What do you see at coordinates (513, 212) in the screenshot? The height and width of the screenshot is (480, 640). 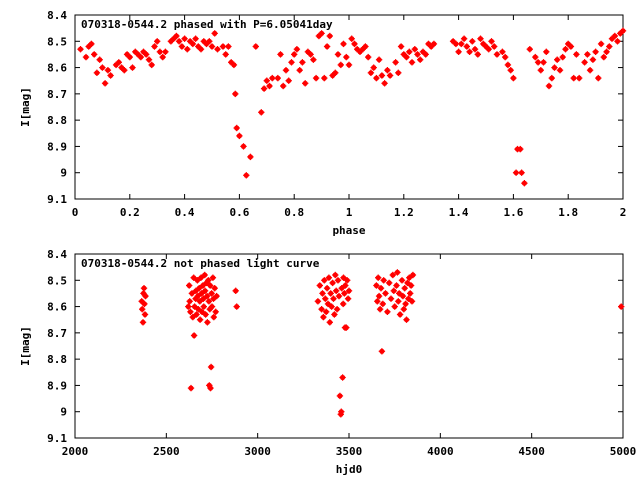 I see `x-tick-label: 1.6` at bounding box center [513, 212].